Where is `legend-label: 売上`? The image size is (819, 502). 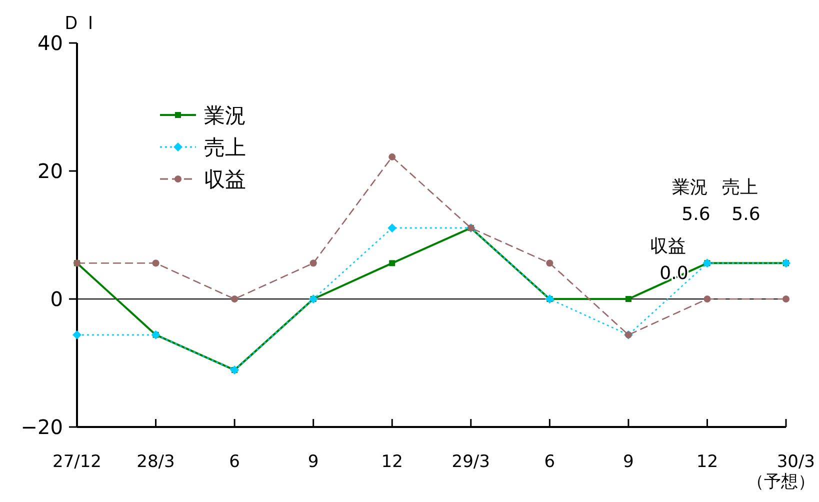 legend-label: 売上 is located at coordinates (225, 147).